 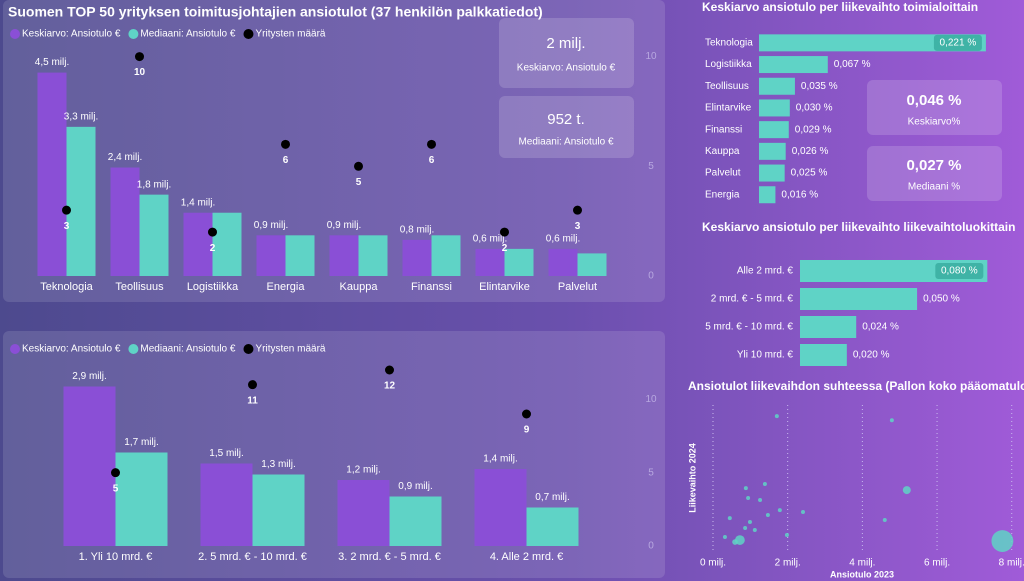 I want to click on data-label: 0,016 %, so click(x=799, y=194).